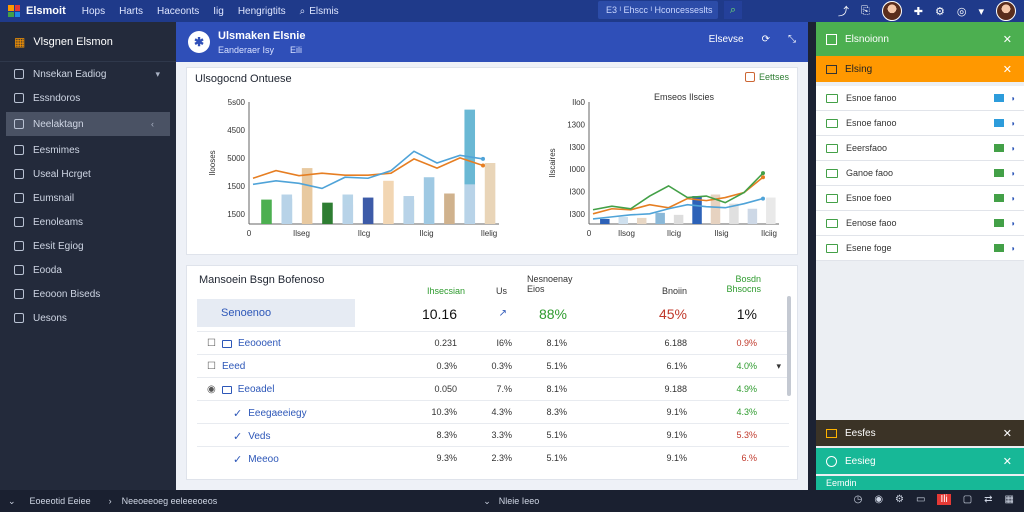 Image resolution: width=1024 pixels, height=512 pixels. Describe the element at coordinates (920, 461) in the screenshot. I see `panel-section-teal: Eesieg ✕` at that location.